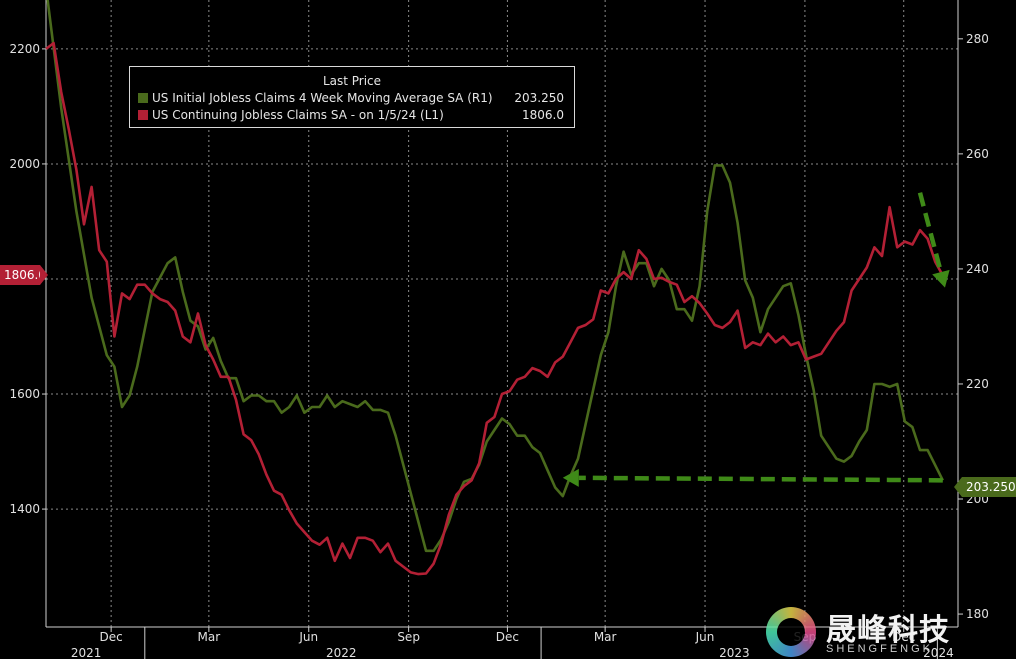  I want to click on x-axis-year-label: 2023, so click(734, 652).